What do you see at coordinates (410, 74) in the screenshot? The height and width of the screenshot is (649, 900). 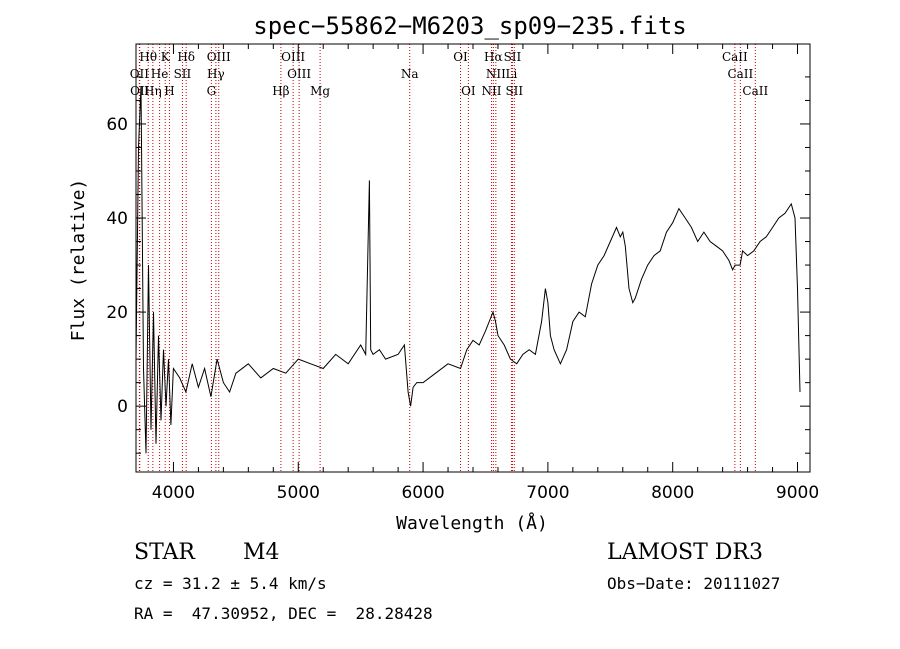 I see `spectral-line-label: Na` at bounding box center [410, 74].